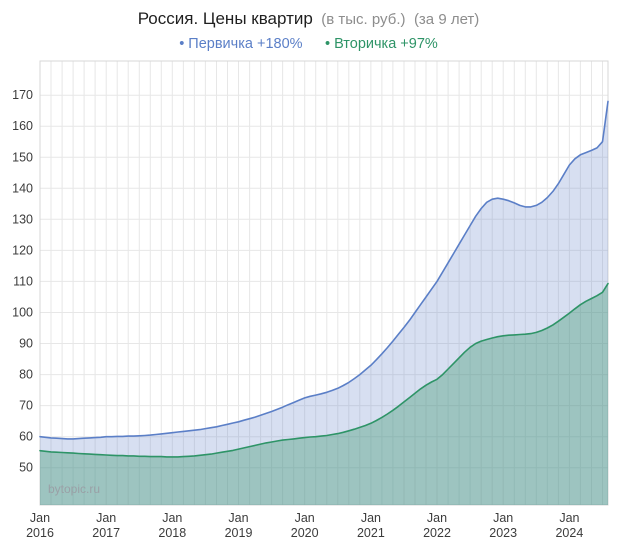 The image size is (617, 552). What do you see at coordinates (26, 468) in the screenshot?
I see `svg-text: 50` at bounding box center [26, 468].